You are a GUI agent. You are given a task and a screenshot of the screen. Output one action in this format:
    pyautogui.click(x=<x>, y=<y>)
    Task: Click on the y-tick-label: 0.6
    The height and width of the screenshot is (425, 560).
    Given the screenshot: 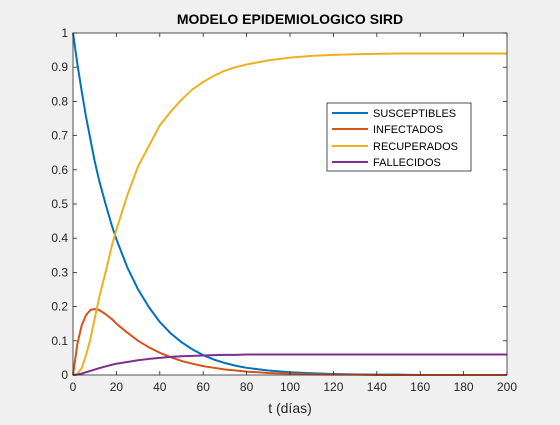 What is the action you would take?
    pyautogui.click(x=59, y=170)
    